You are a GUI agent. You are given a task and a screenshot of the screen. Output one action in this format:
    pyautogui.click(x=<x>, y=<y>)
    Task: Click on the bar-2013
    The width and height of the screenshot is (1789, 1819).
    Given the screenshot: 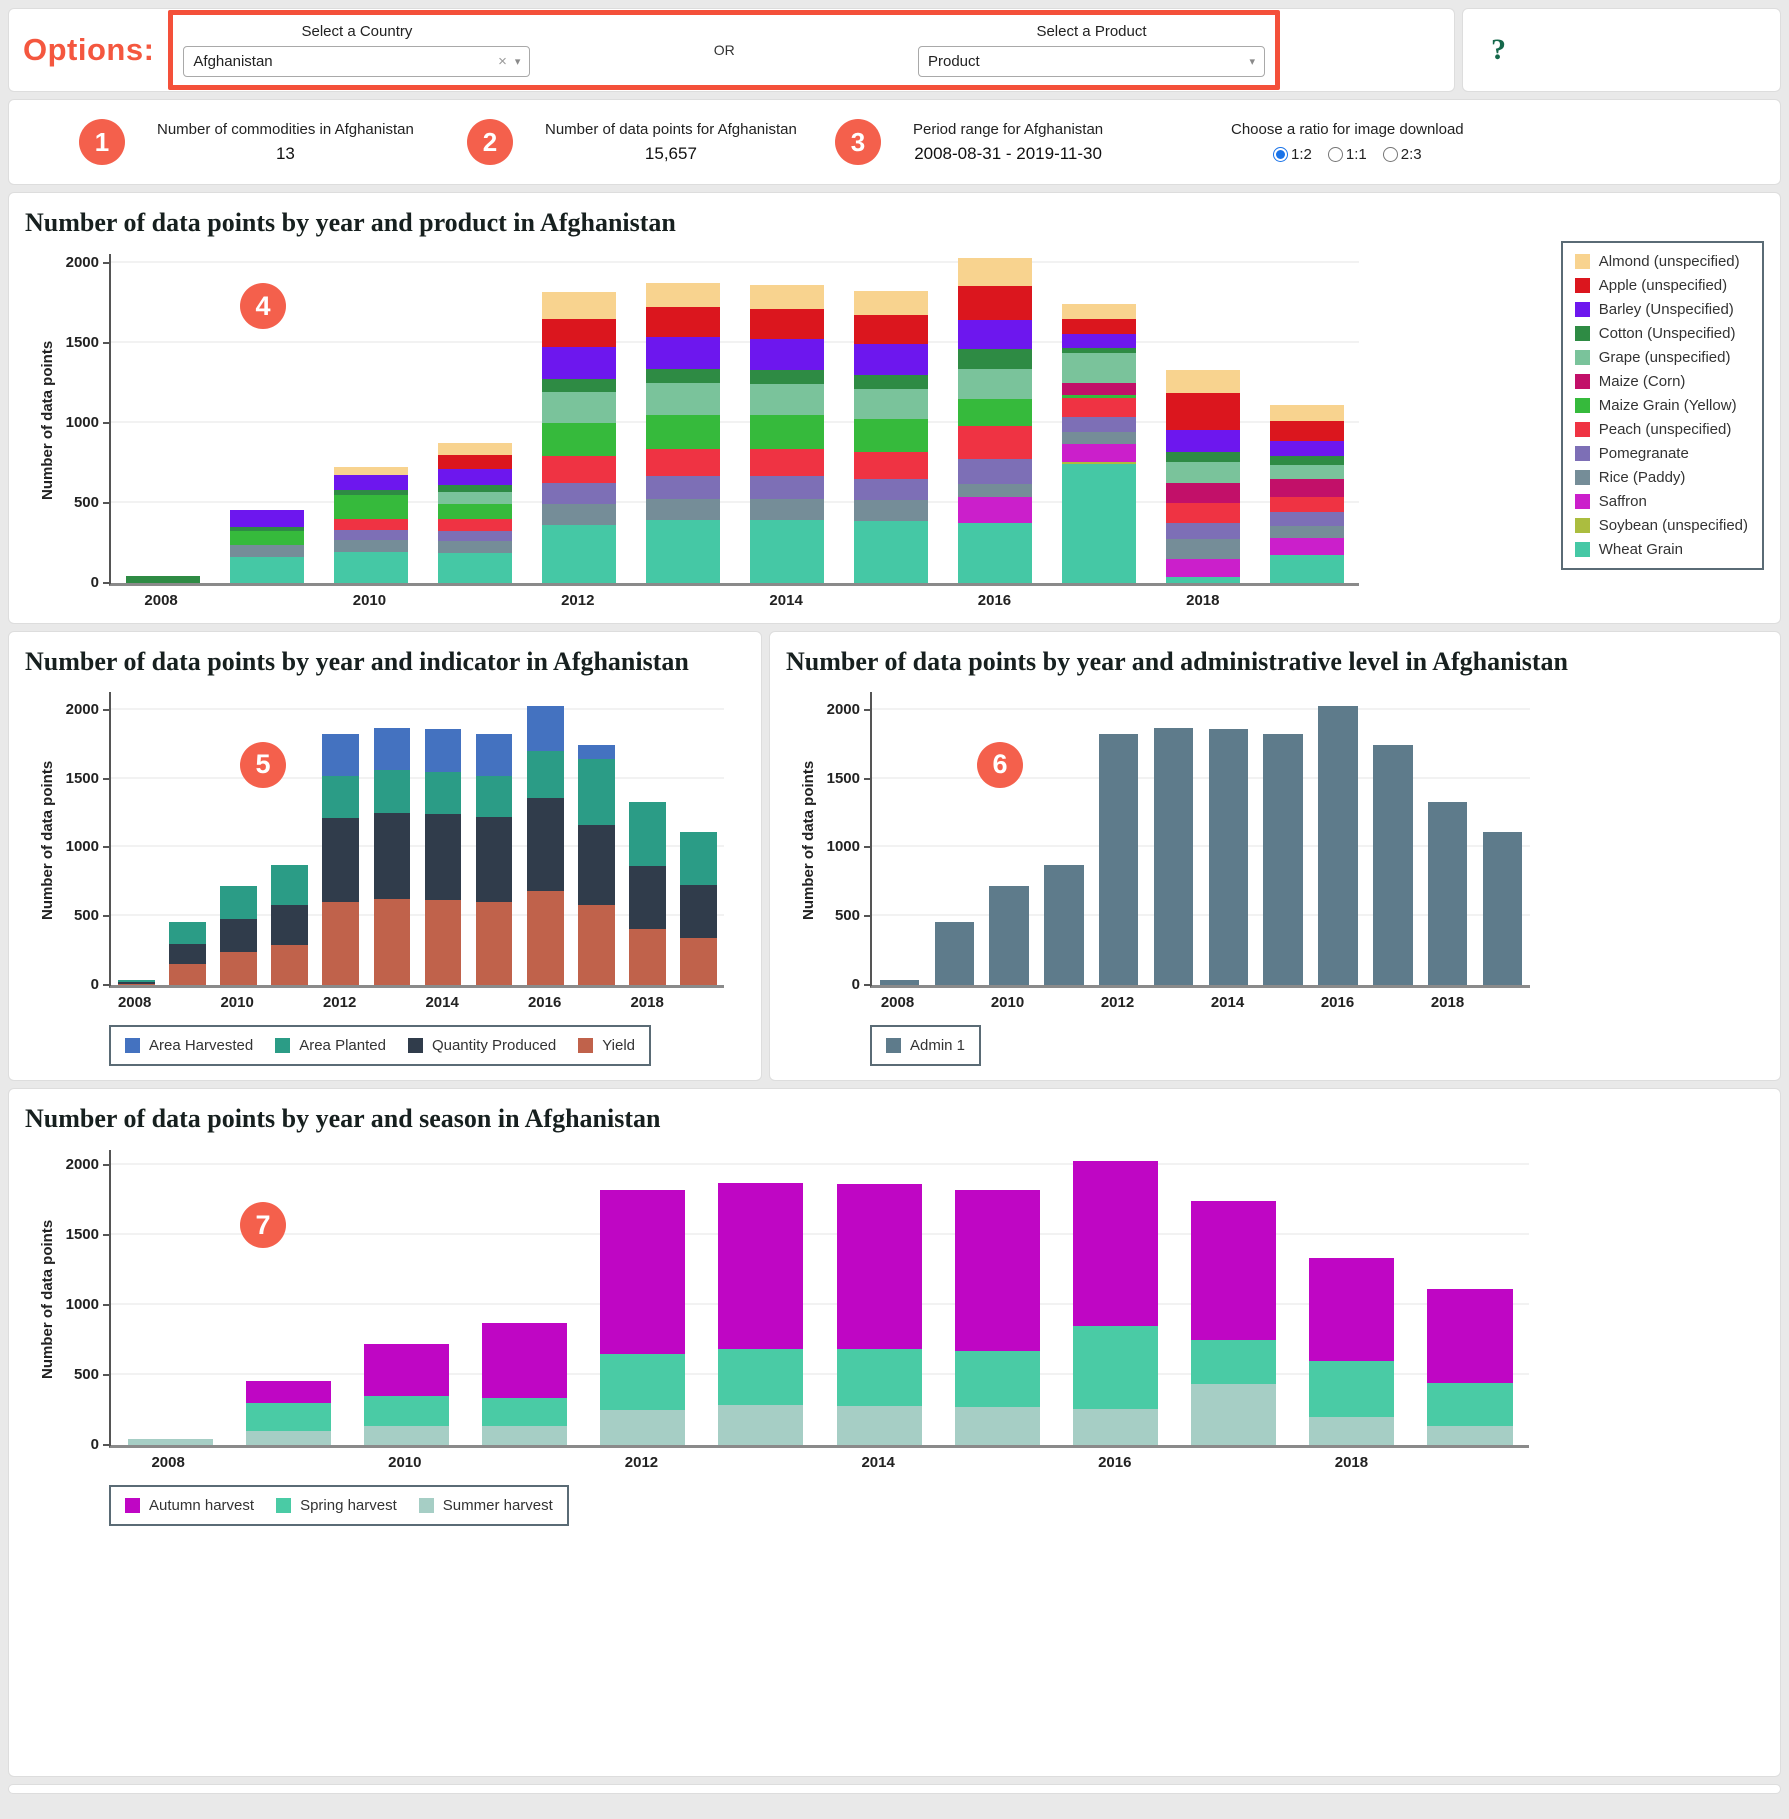 What is the action you would take?
    pyautogui.click(x=1173, y=856)
    